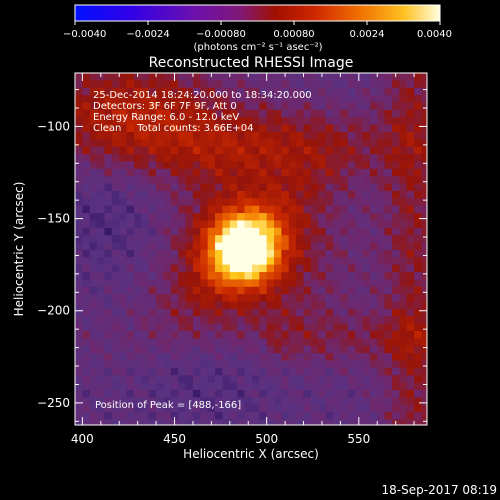 The height and width of the screenshot is (500, 500). Describe the element at coordinates (358, 439) in the screenshot. I see `x-tick-label: 550` at that location.